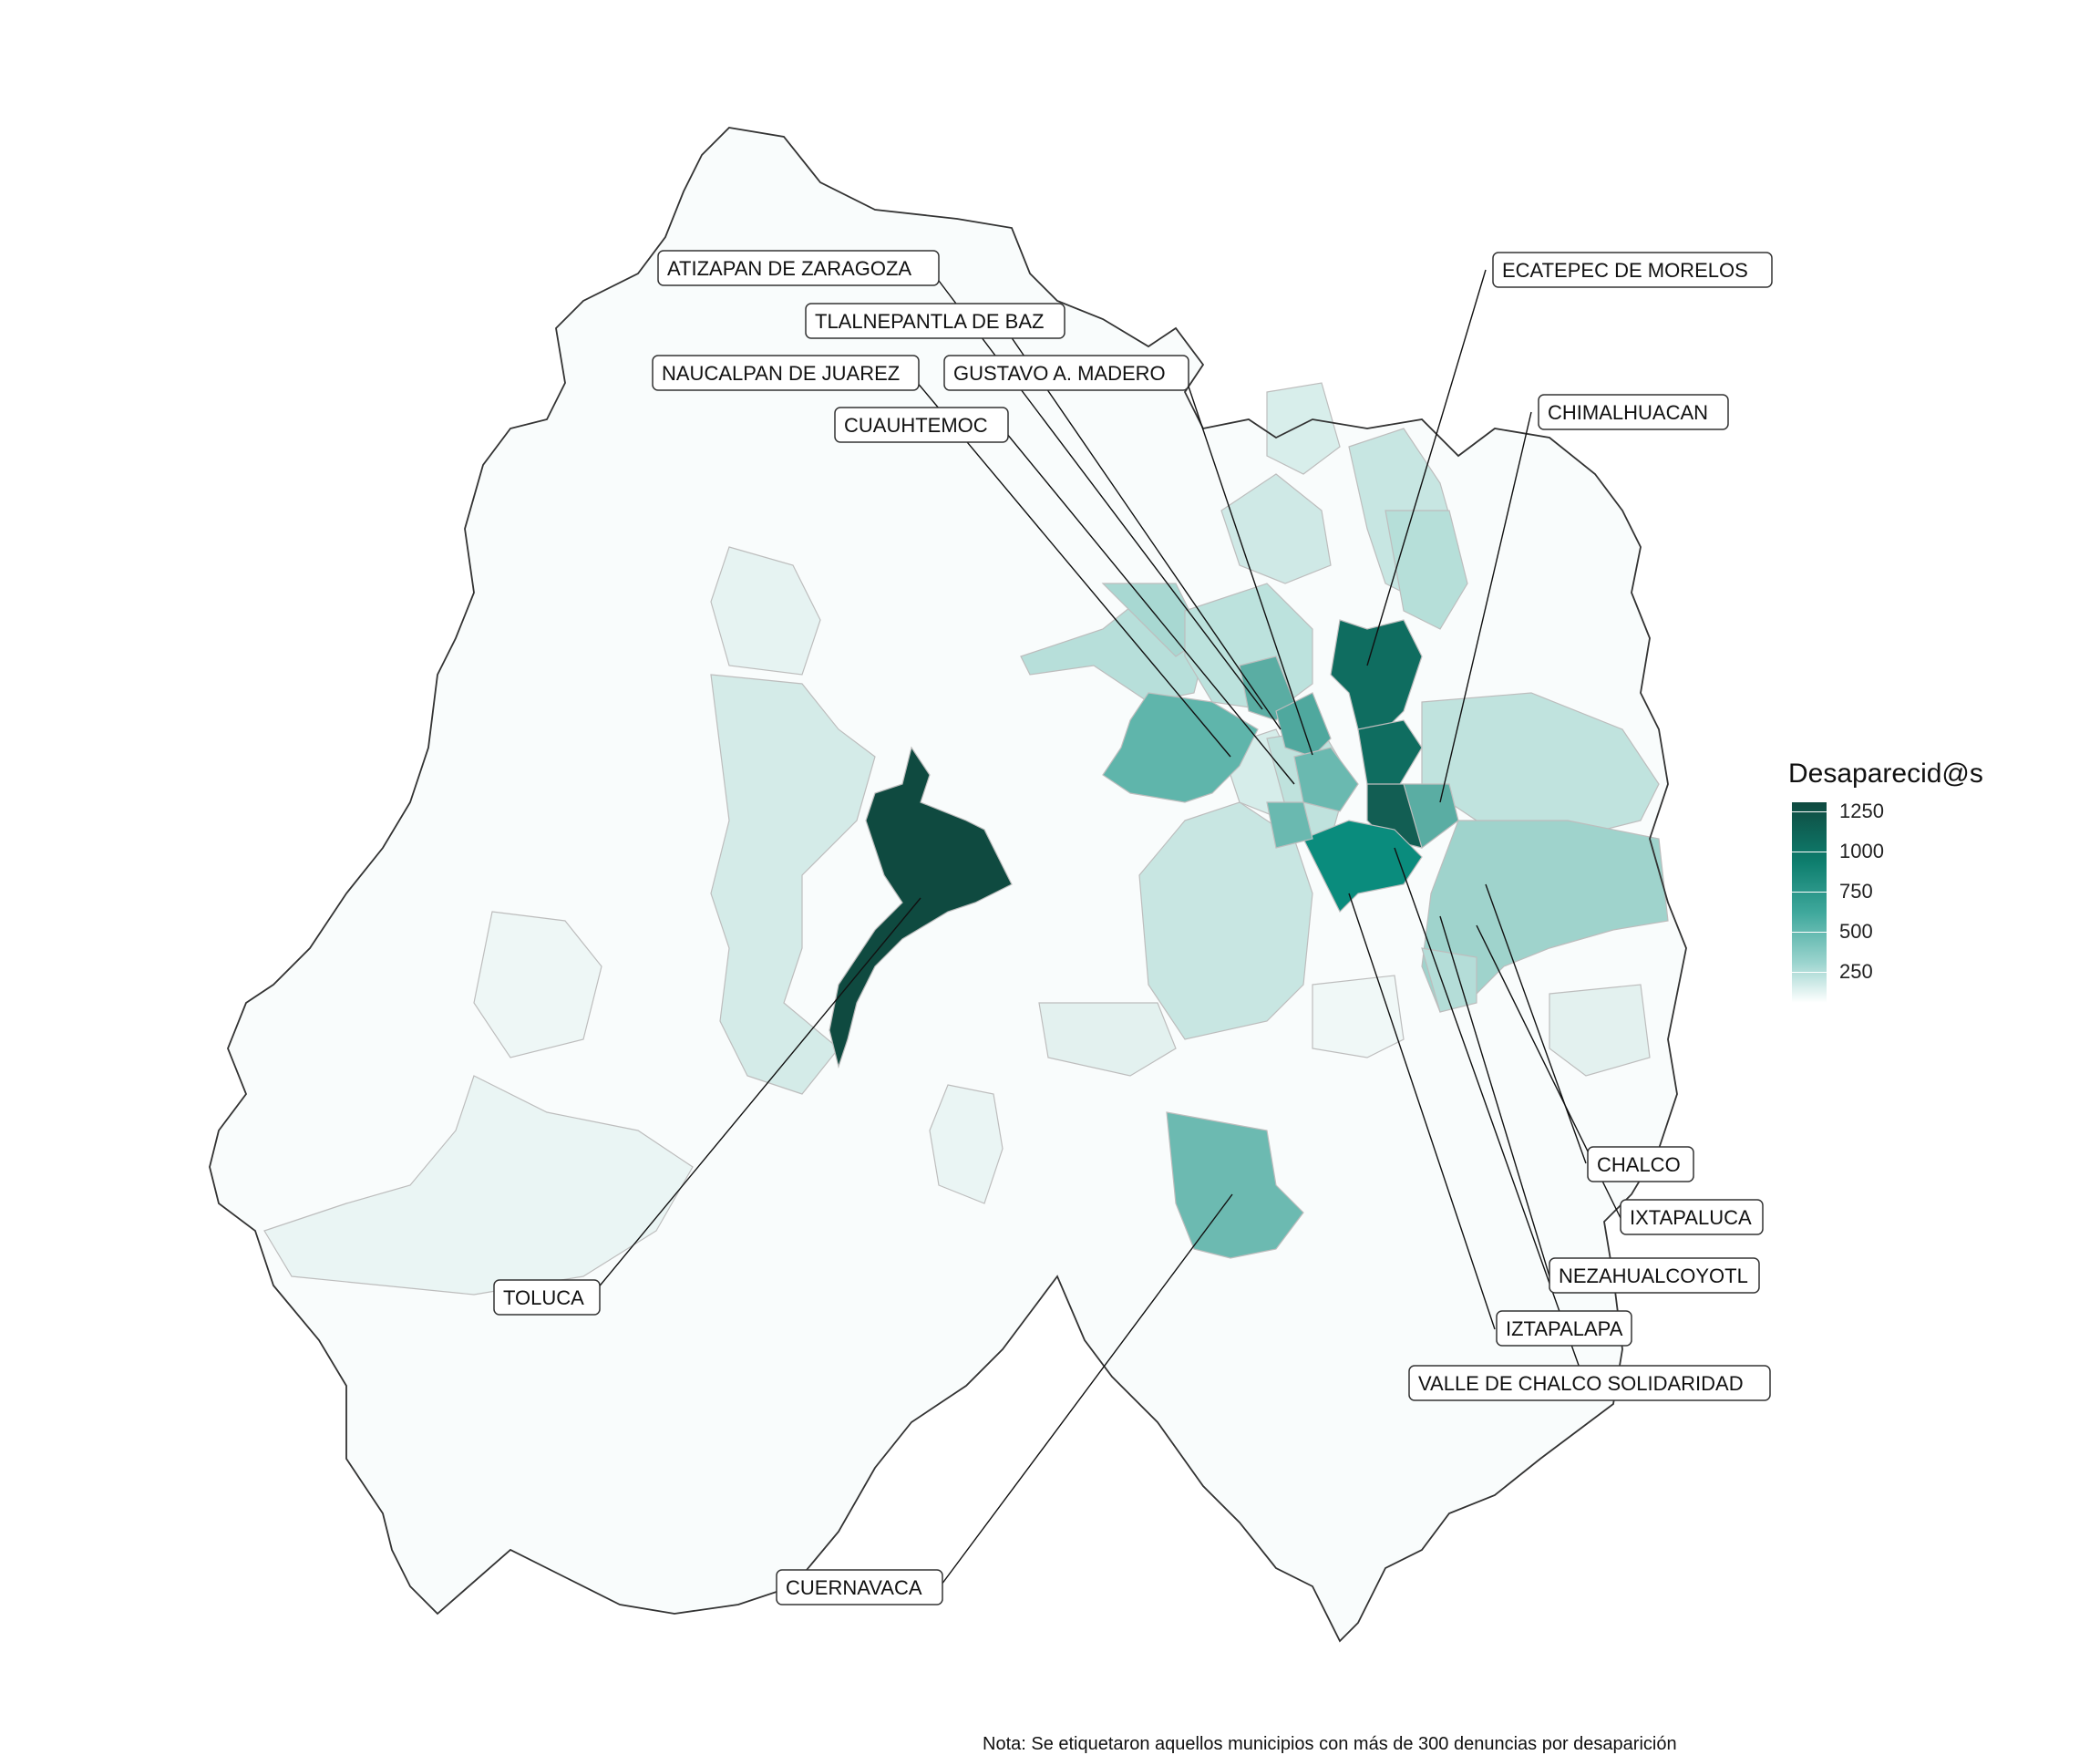 The image size is (2100, 1755). What do you see at coordinates (1422, 1111) in the screenshot?
I see `leader-iztapalapa` at bounding box center [1422, 1111].